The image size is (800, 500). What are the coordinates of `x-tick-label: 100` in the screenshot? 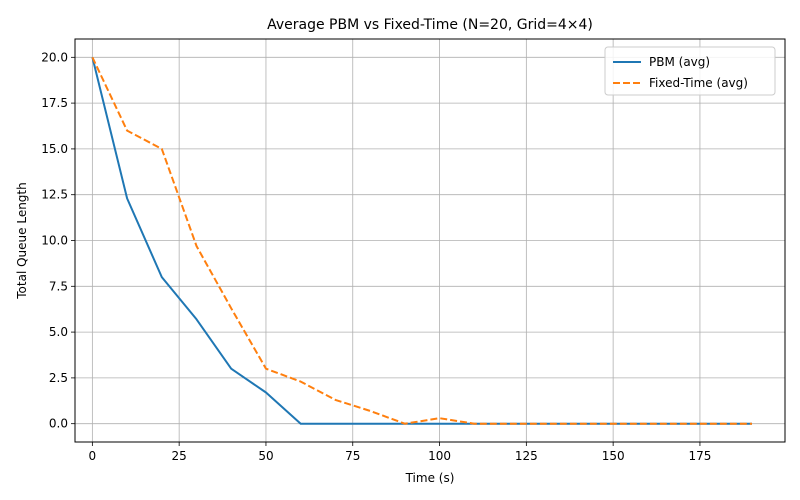 It's located at (439, 456).